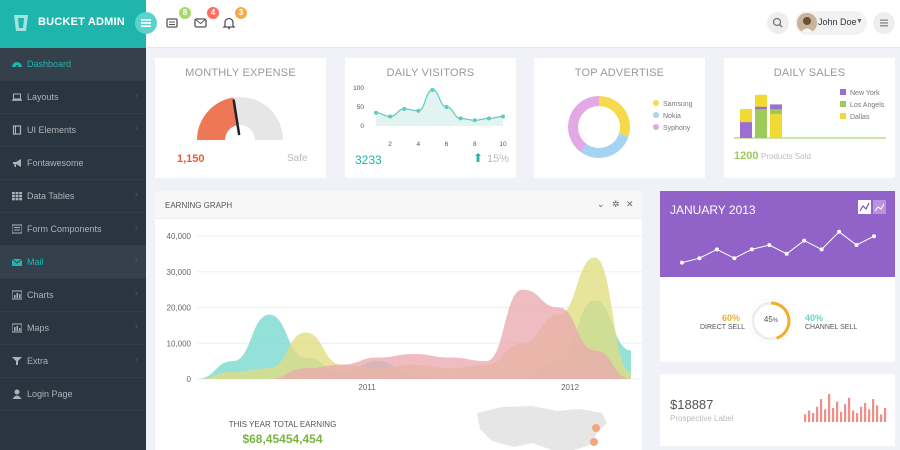 The width and height of the screenshot is (900, 450). Describe the element at coordinates (616, 204) in the screenshot. I see `gear-icon: ✲` at that location.